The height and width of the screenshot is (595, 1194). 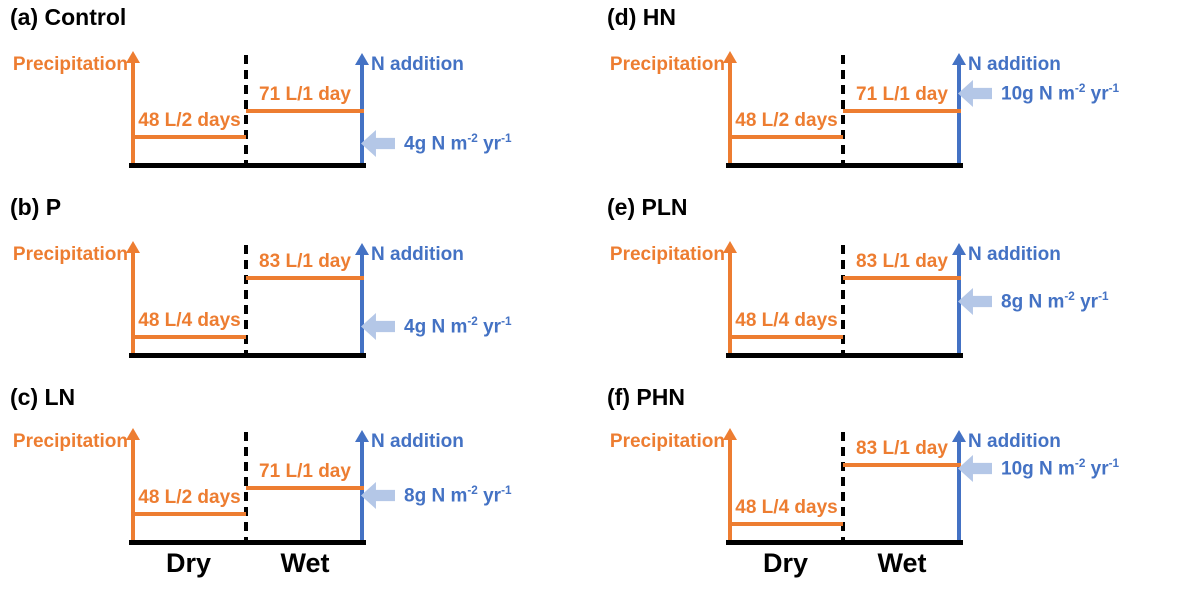 I want to click on wet-precipitation-level: 71 L/1 day, so click(x=305, y=475).